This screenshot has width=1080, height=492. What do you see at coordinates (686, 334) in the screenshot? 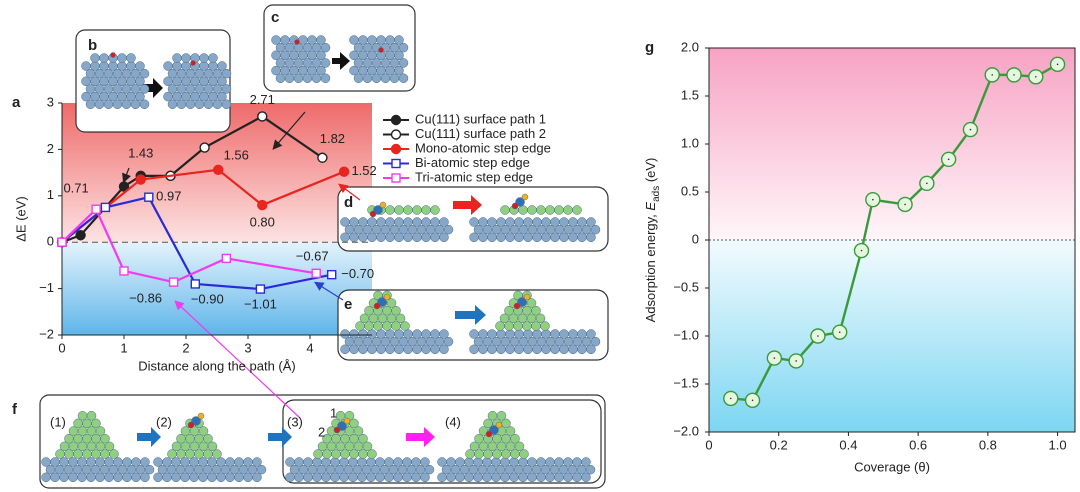
I see `y-tick-label: −1.0` at bounding box center [686, 334].